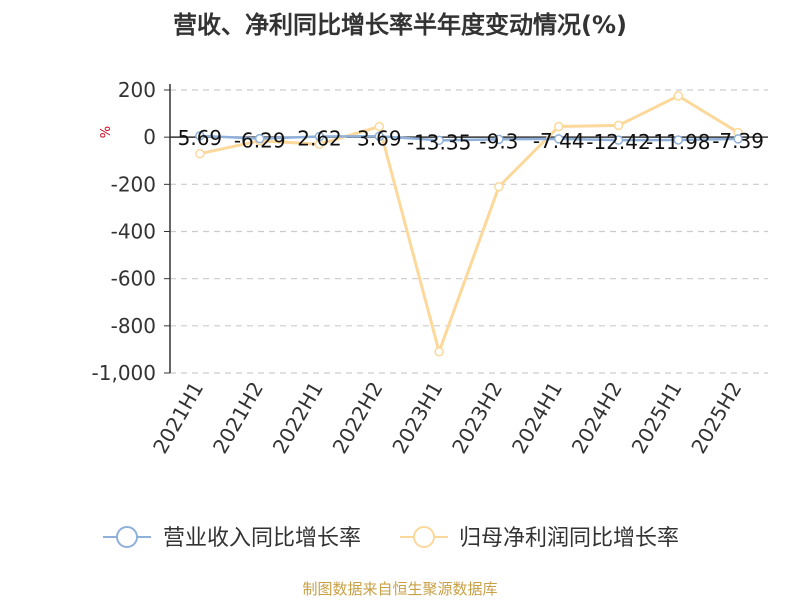  What do you see at coordinates (137, 90) in the screenshot?
I see `y-tick-label: 200` at bounding box center [137, 90].